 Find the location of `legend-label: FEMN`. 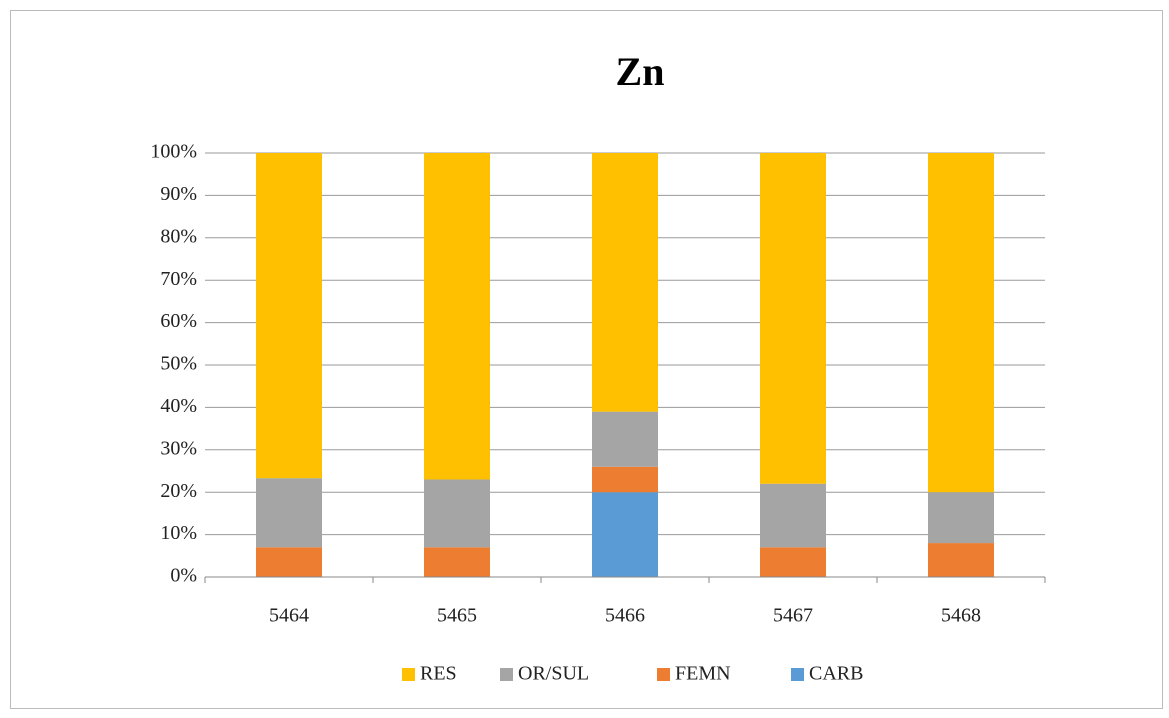

legend-label: FEMN is located at coordinates (703, 674).